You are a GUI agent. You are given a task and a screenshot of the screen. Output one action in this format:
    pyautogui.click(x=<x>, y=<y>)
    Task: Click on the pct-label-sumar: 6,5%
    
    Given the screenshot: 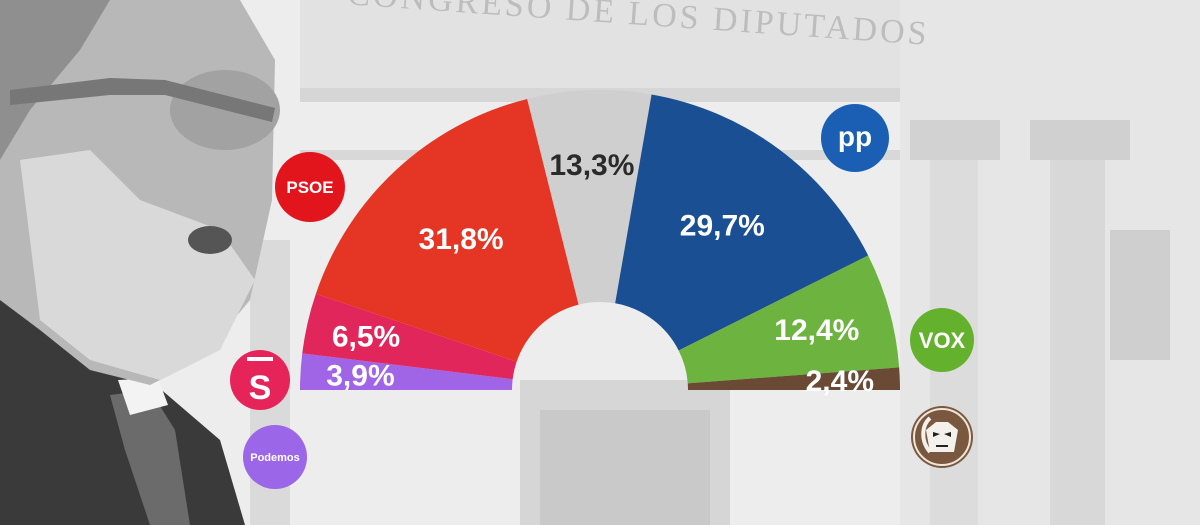 What is the action you would take?
    pyautogui.click(x=366, y=337)
    